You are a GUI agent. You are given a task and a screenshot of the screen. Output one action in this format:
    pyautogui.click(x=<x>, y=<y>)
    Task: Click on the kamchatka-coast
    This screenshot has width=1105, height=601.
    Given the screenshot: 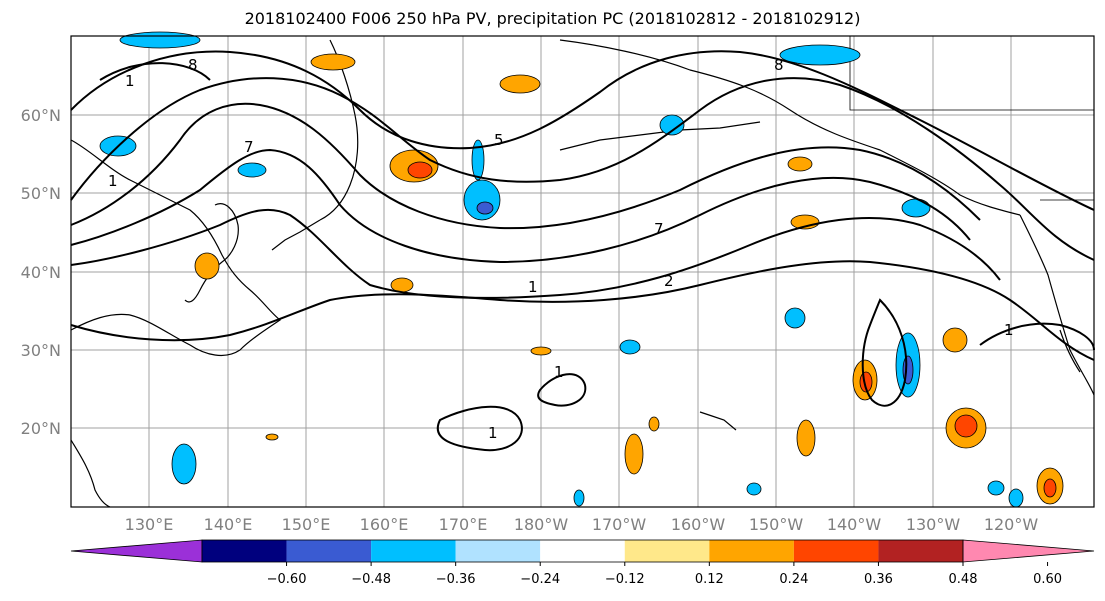 What is the action you would take?
    pyautogui.click(x=339, y=130)
    